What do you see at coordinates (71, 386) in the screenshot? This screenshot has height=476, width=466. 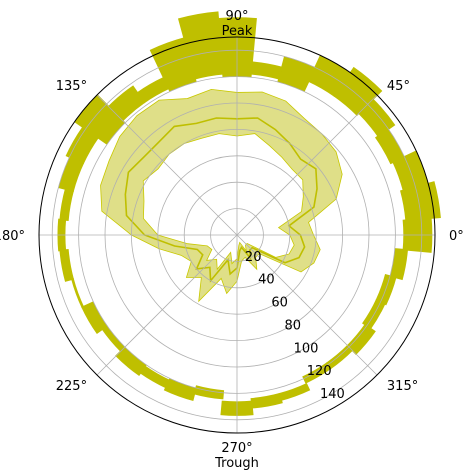 I see `angle-label-225: 225°` at bounding box center [71, 386].